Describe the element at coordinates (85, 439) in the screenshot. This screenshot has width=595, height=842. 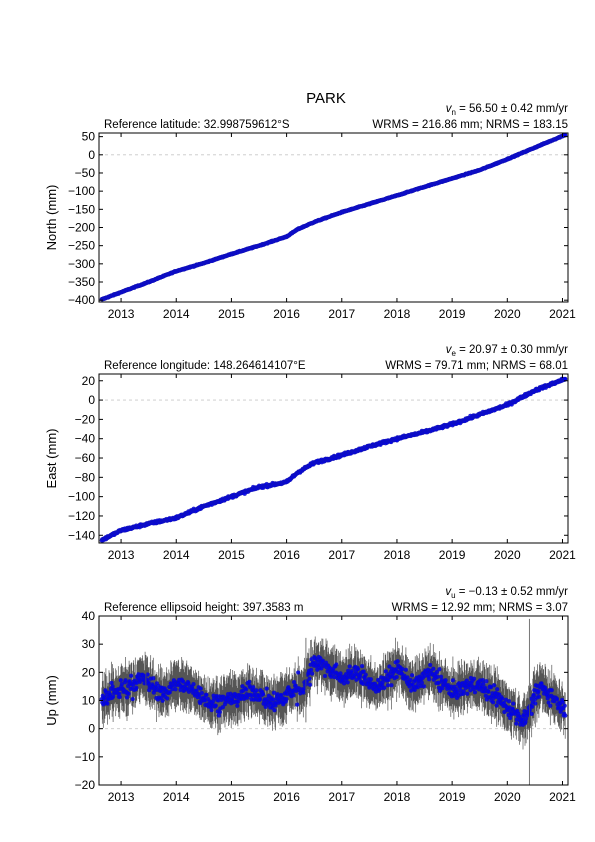
I see `y-tick-label: −40` at that location.